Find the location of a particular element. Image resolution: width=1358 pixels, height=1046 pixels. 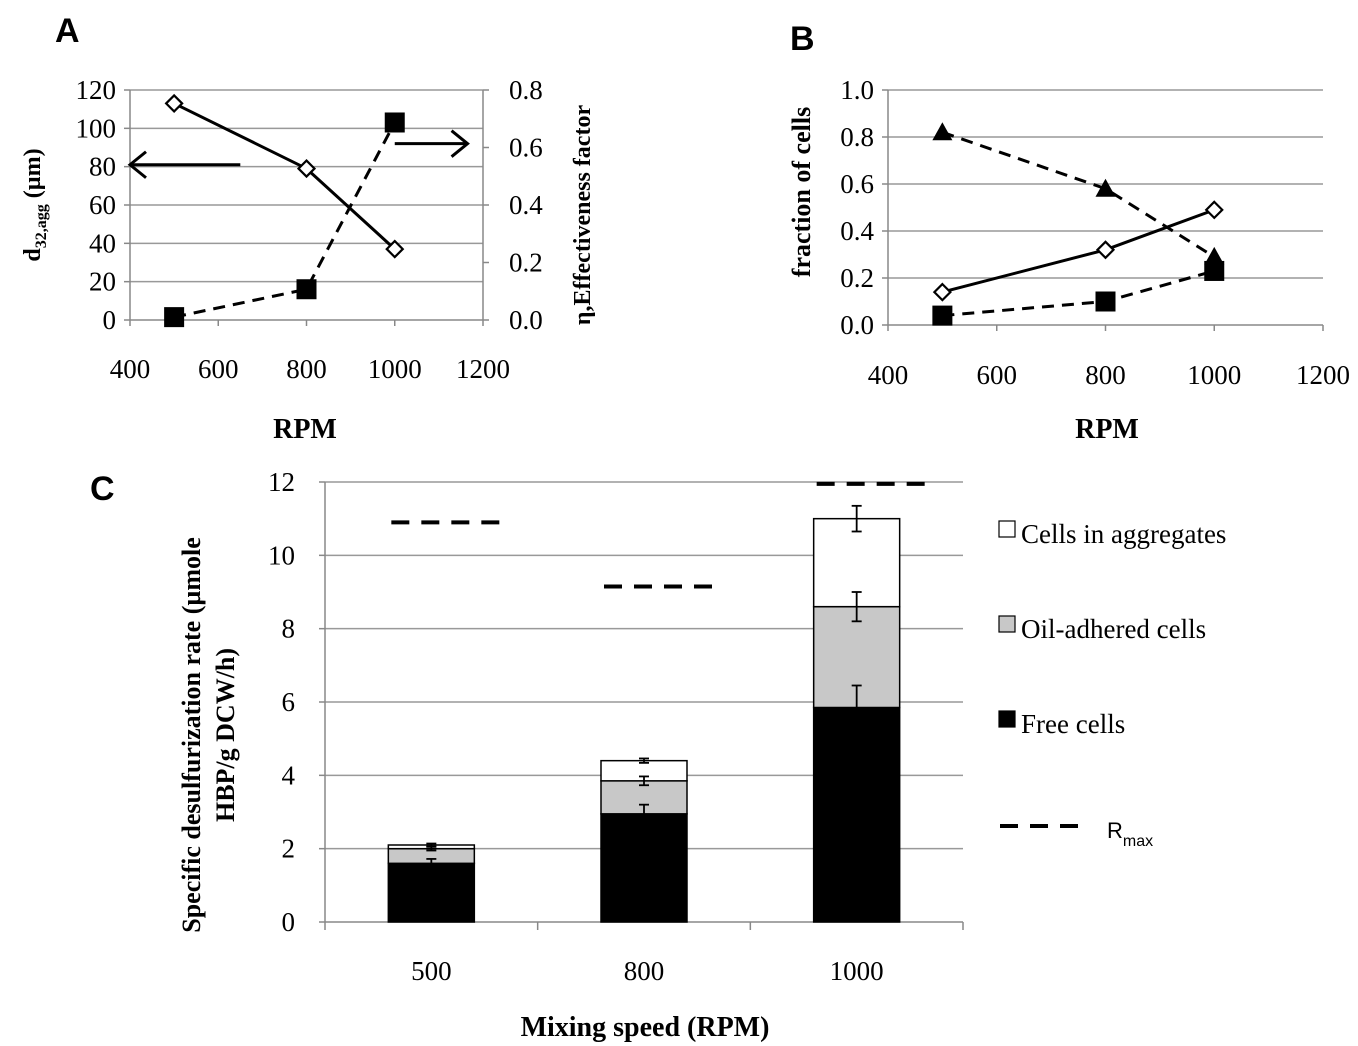

panel-c-y-ticks: 0 2 4 6 8 10 12 is located at coordinates (296, 702).